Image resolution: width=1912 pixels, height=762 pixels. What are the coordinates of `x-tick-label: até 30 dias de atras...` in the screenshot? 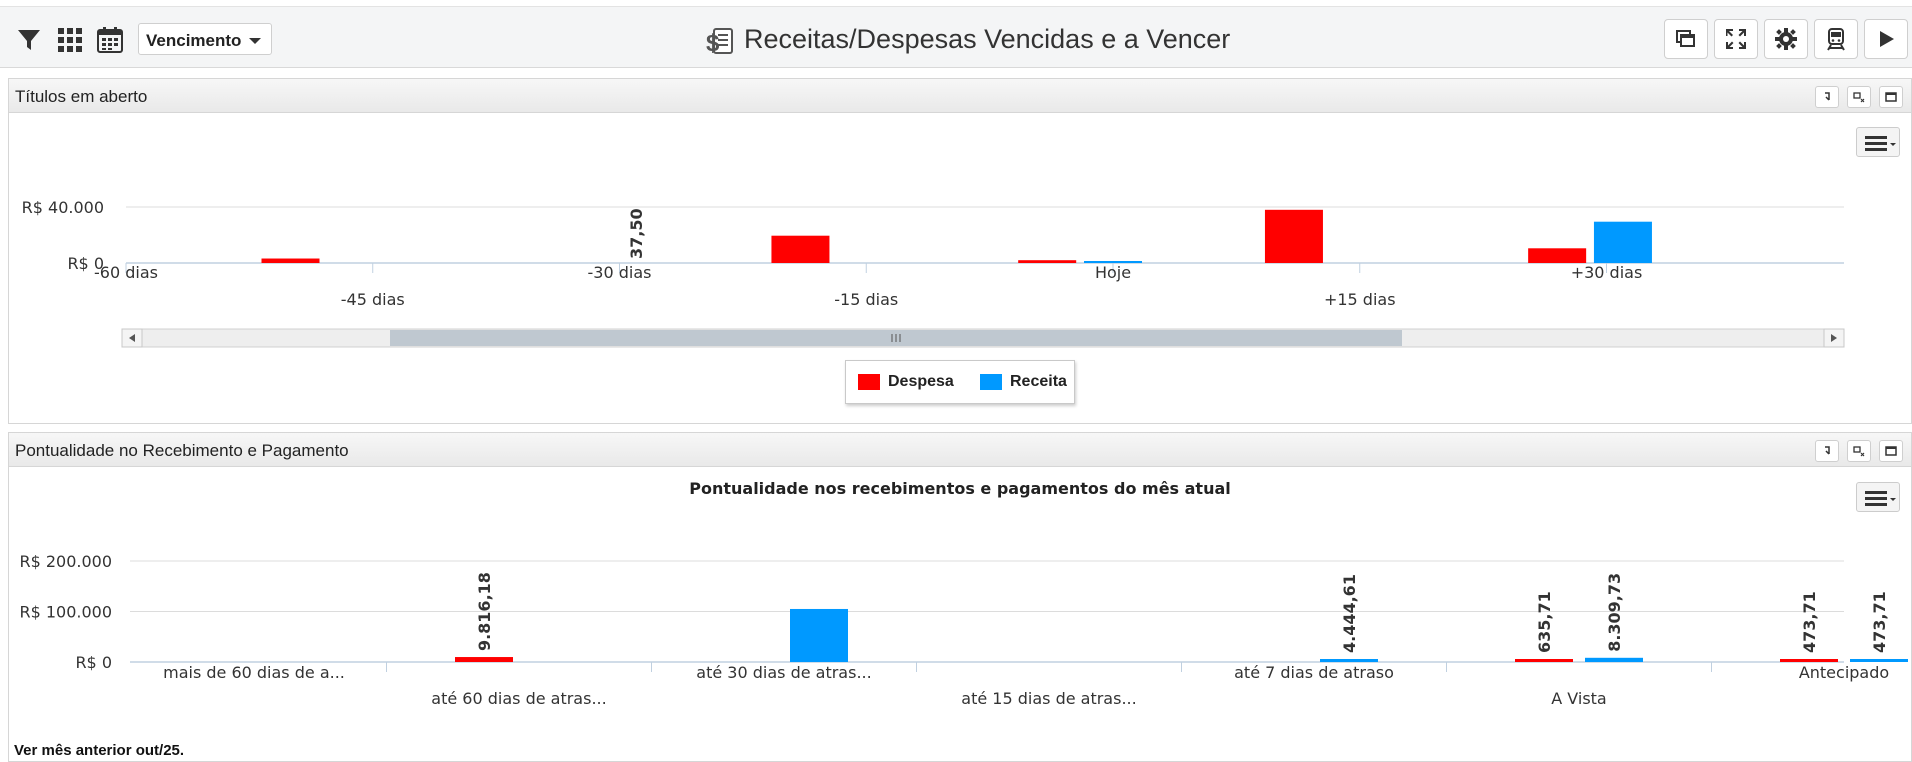 It's located at (783, 672).